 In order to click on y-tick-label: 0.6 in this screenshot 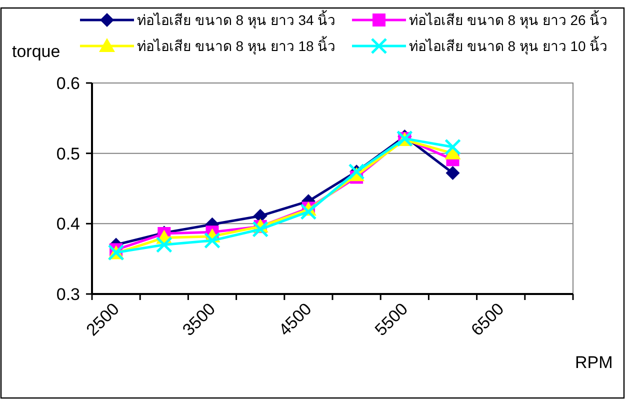, I will do `click(68, 83)`.